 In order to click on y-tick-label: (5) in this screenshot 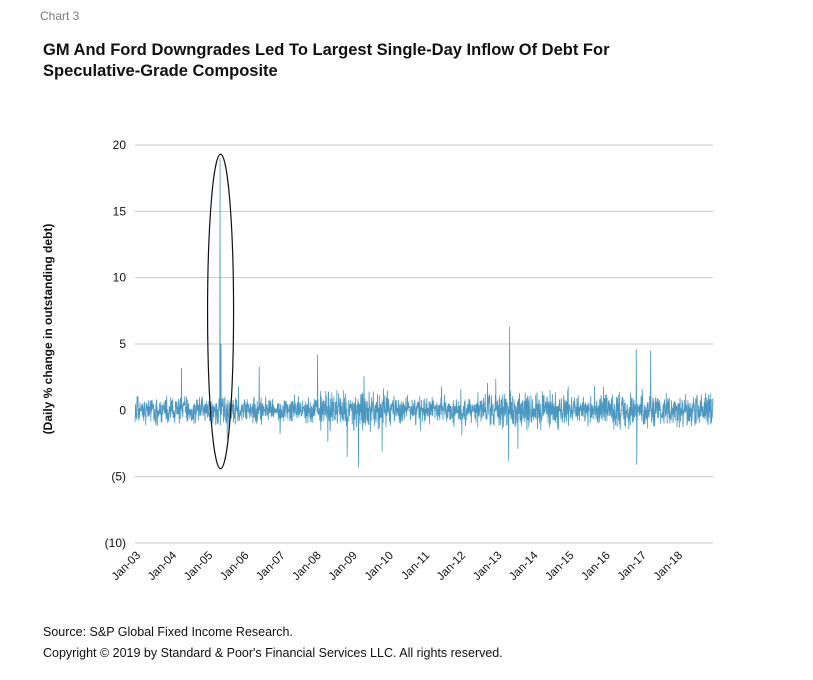, I will do `click(118, 477)`.